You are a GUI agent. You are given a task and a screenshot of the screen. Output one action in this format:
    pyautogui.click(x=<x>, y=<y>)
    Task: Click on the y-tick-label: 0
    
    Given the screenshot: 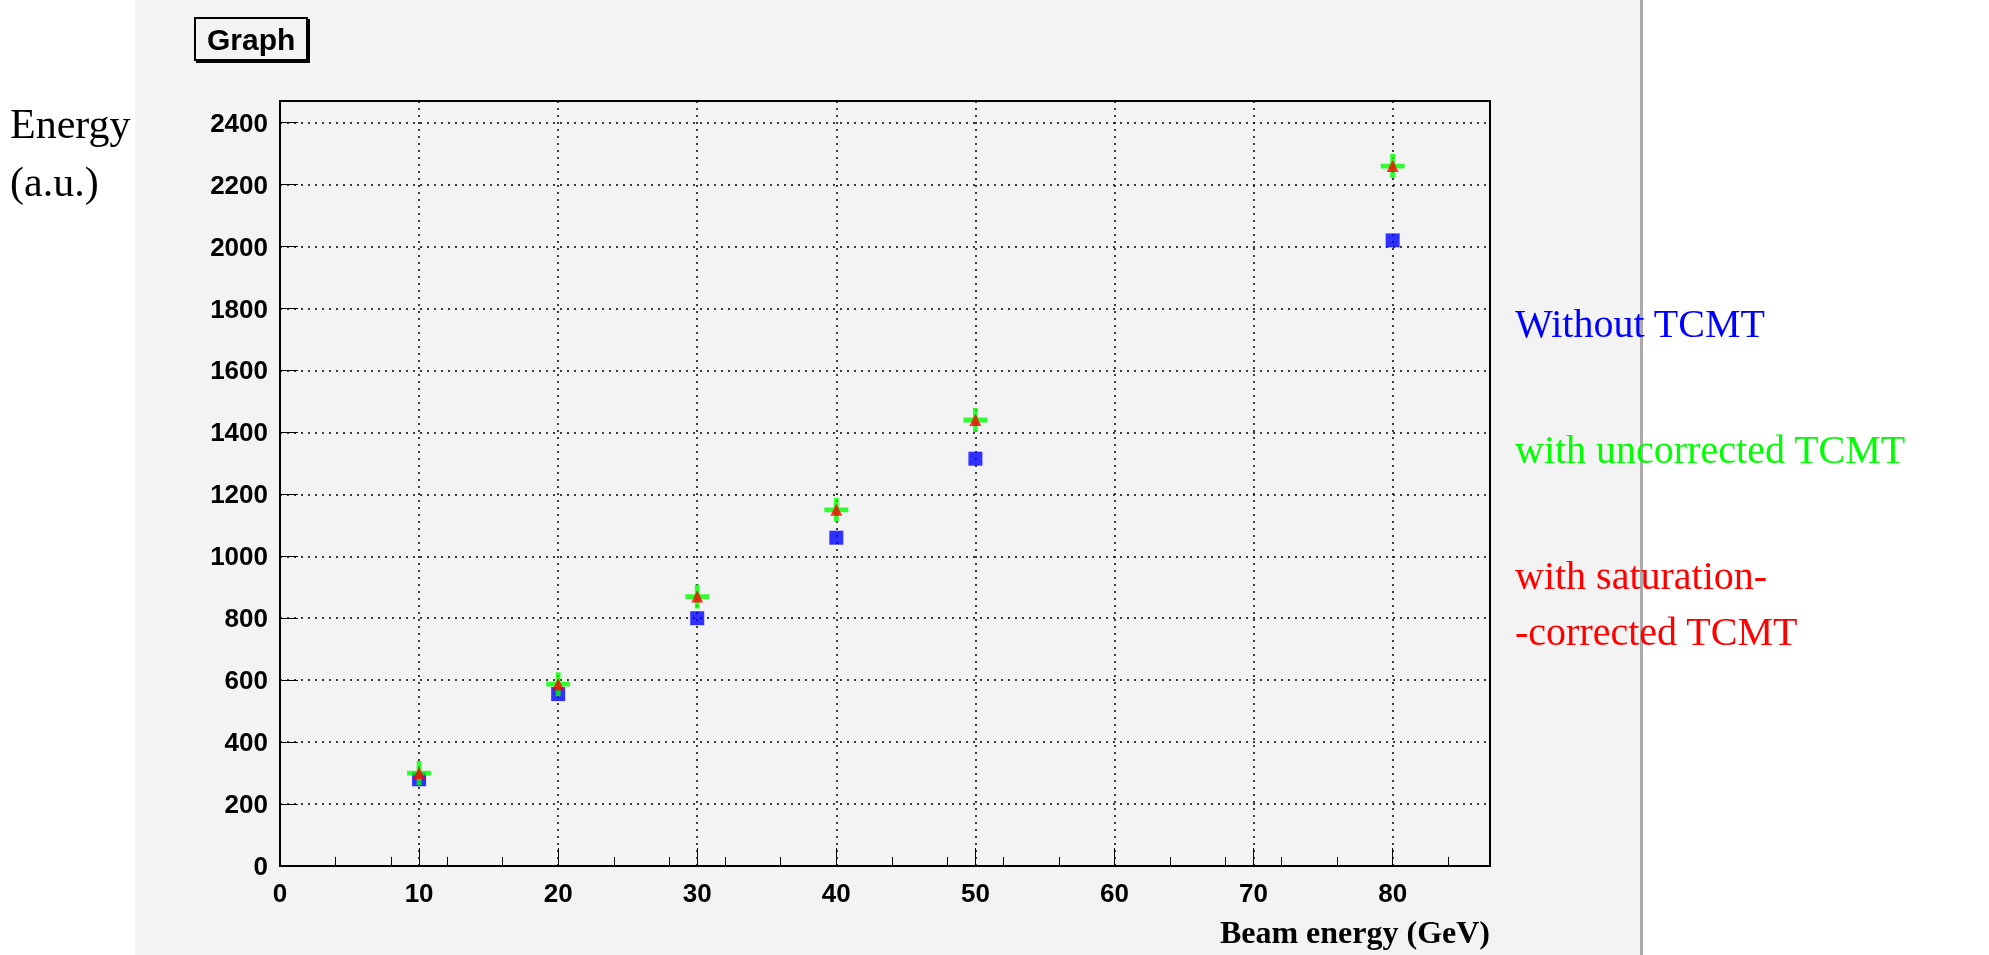 What is the action you would take?
    pyautogui.click(x=260, y=866)
    